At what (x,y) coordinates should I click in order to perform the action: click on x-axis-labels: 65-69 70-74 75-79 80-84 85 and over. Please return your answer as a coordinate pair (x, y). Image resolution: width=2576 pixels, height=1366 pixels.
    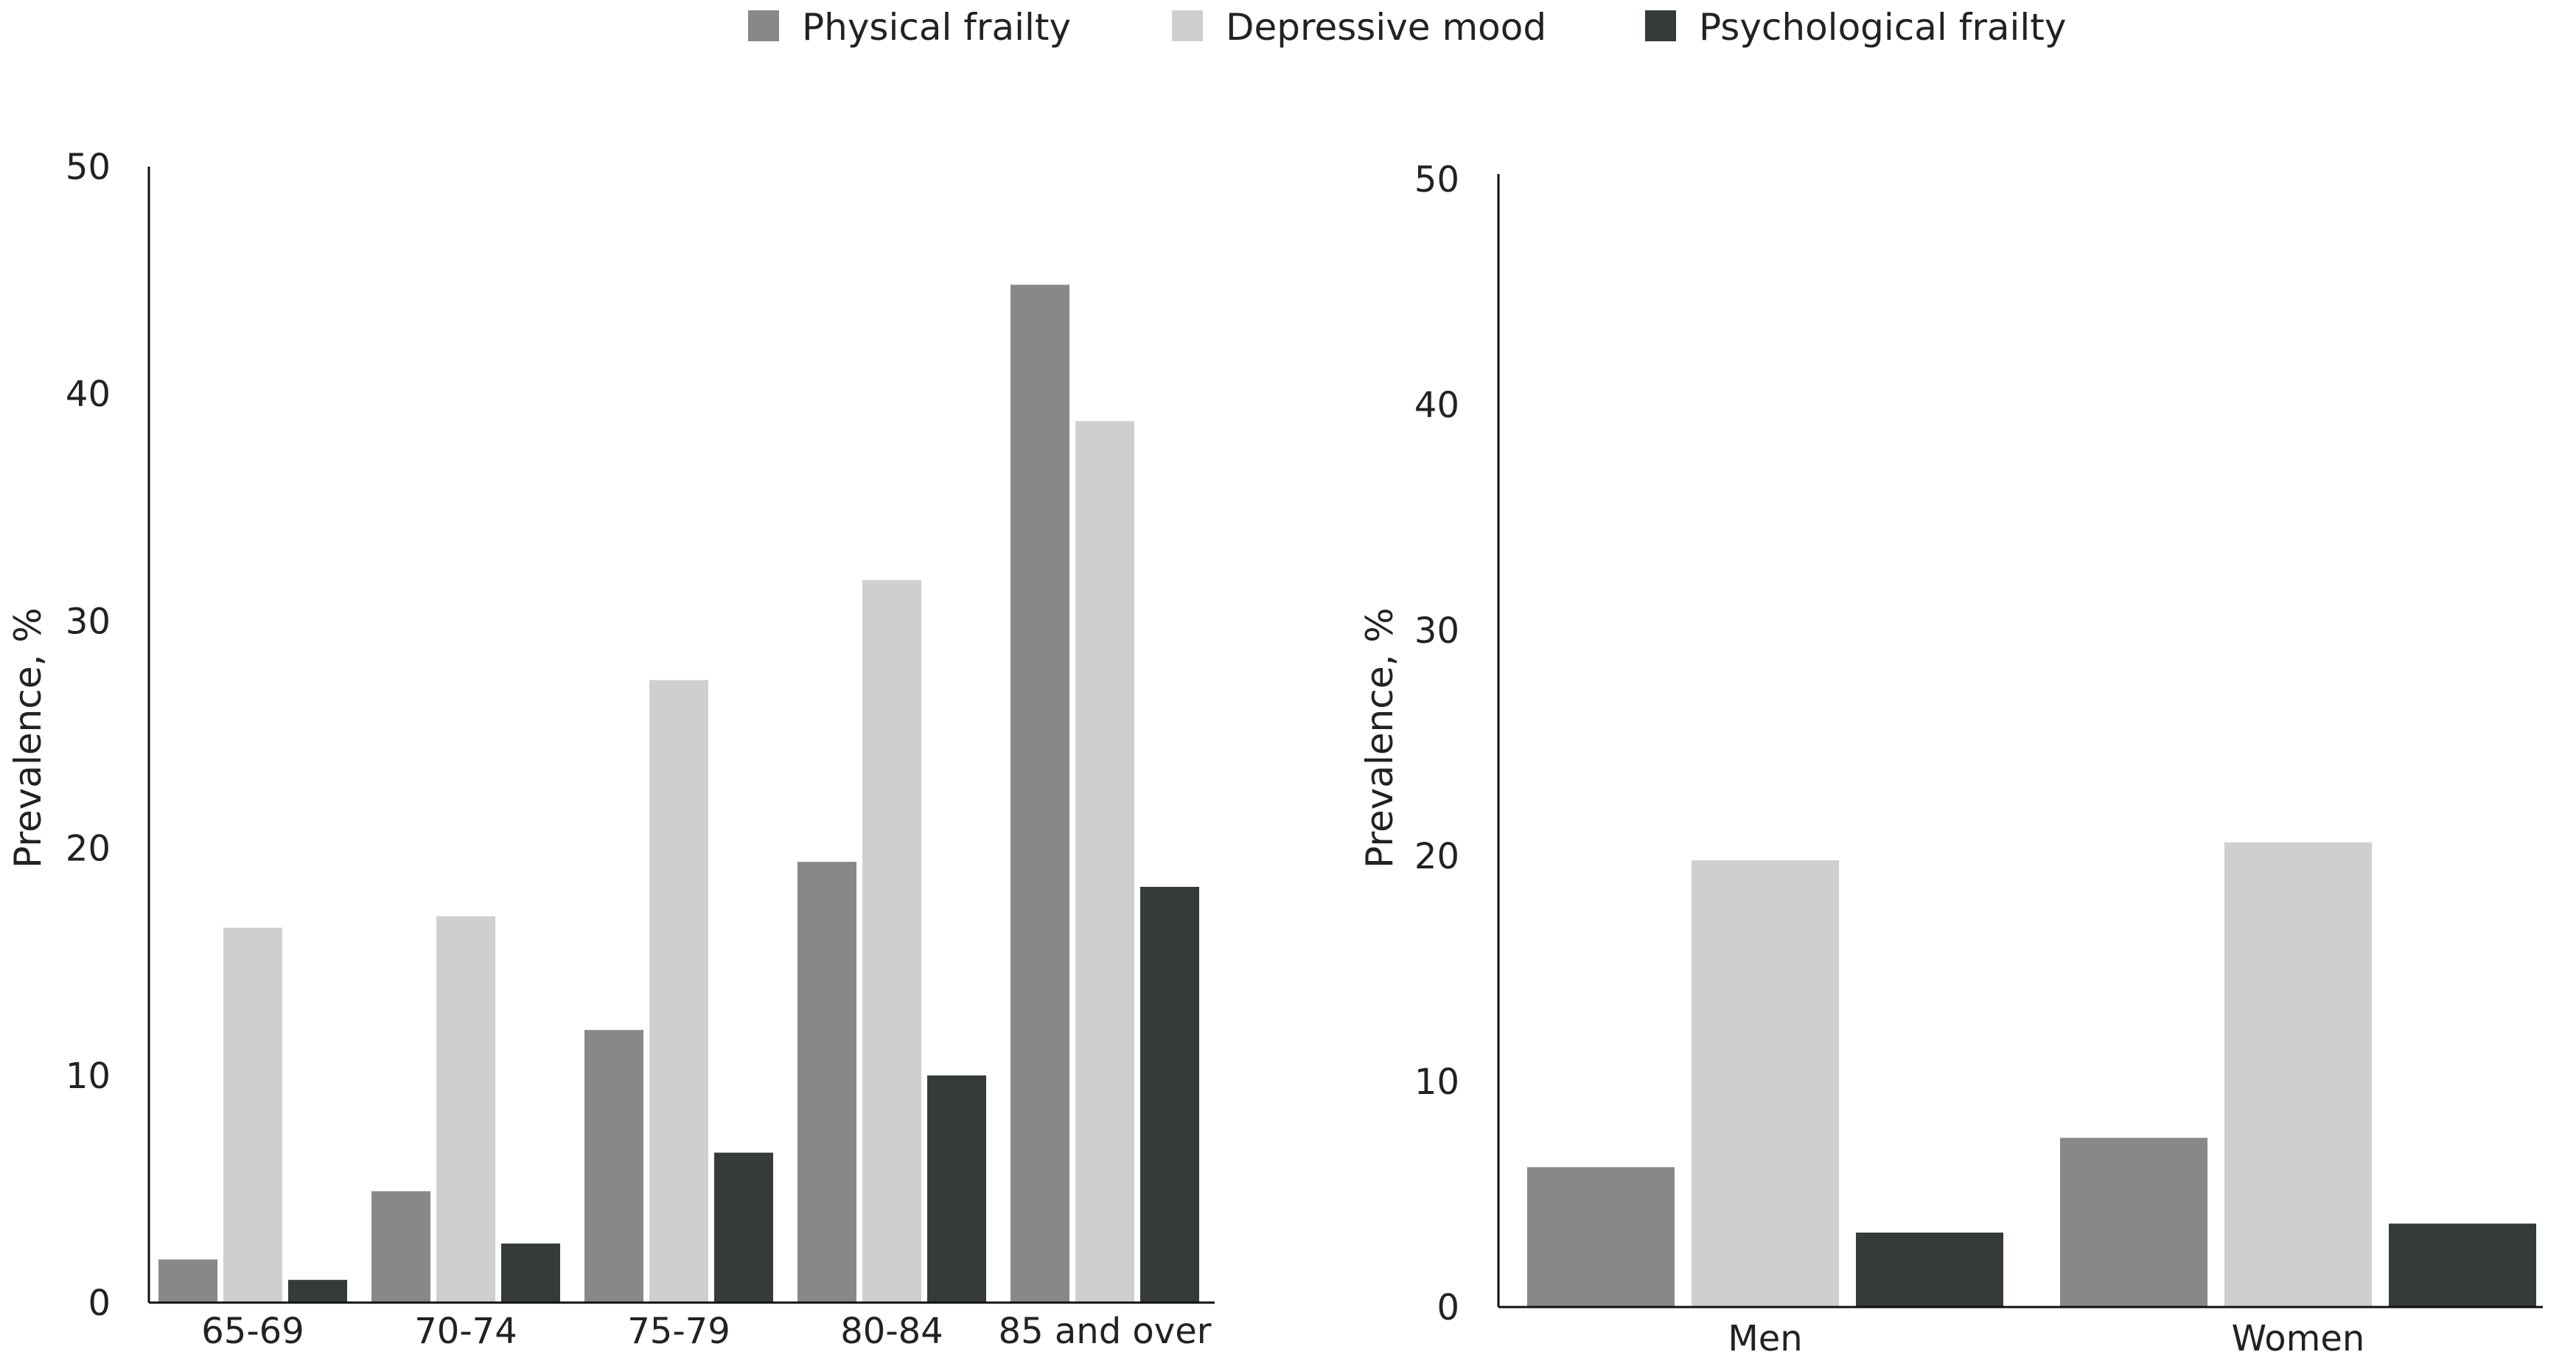
    Looking at the image, I should click on (706, 1331).